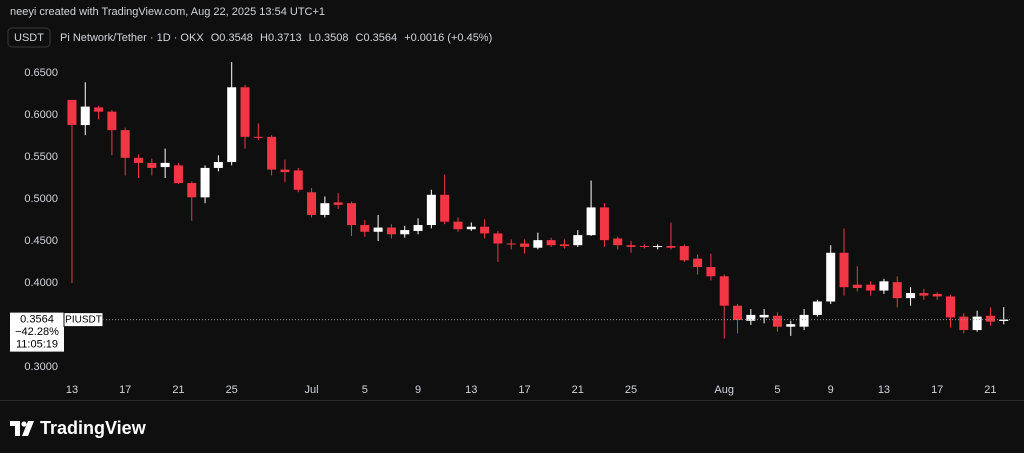  Describe the element at coordinates (132, 38) in the screenshot. I see `symbol: Pi Network/Tether · 1D · OKX` at that location.